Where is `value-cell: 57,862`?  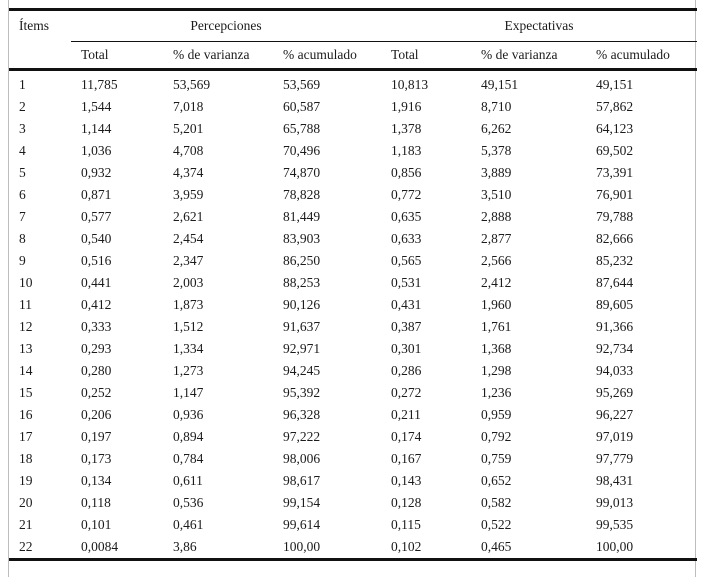 value-cell: 57,862 is located at coordinates (615, 106).